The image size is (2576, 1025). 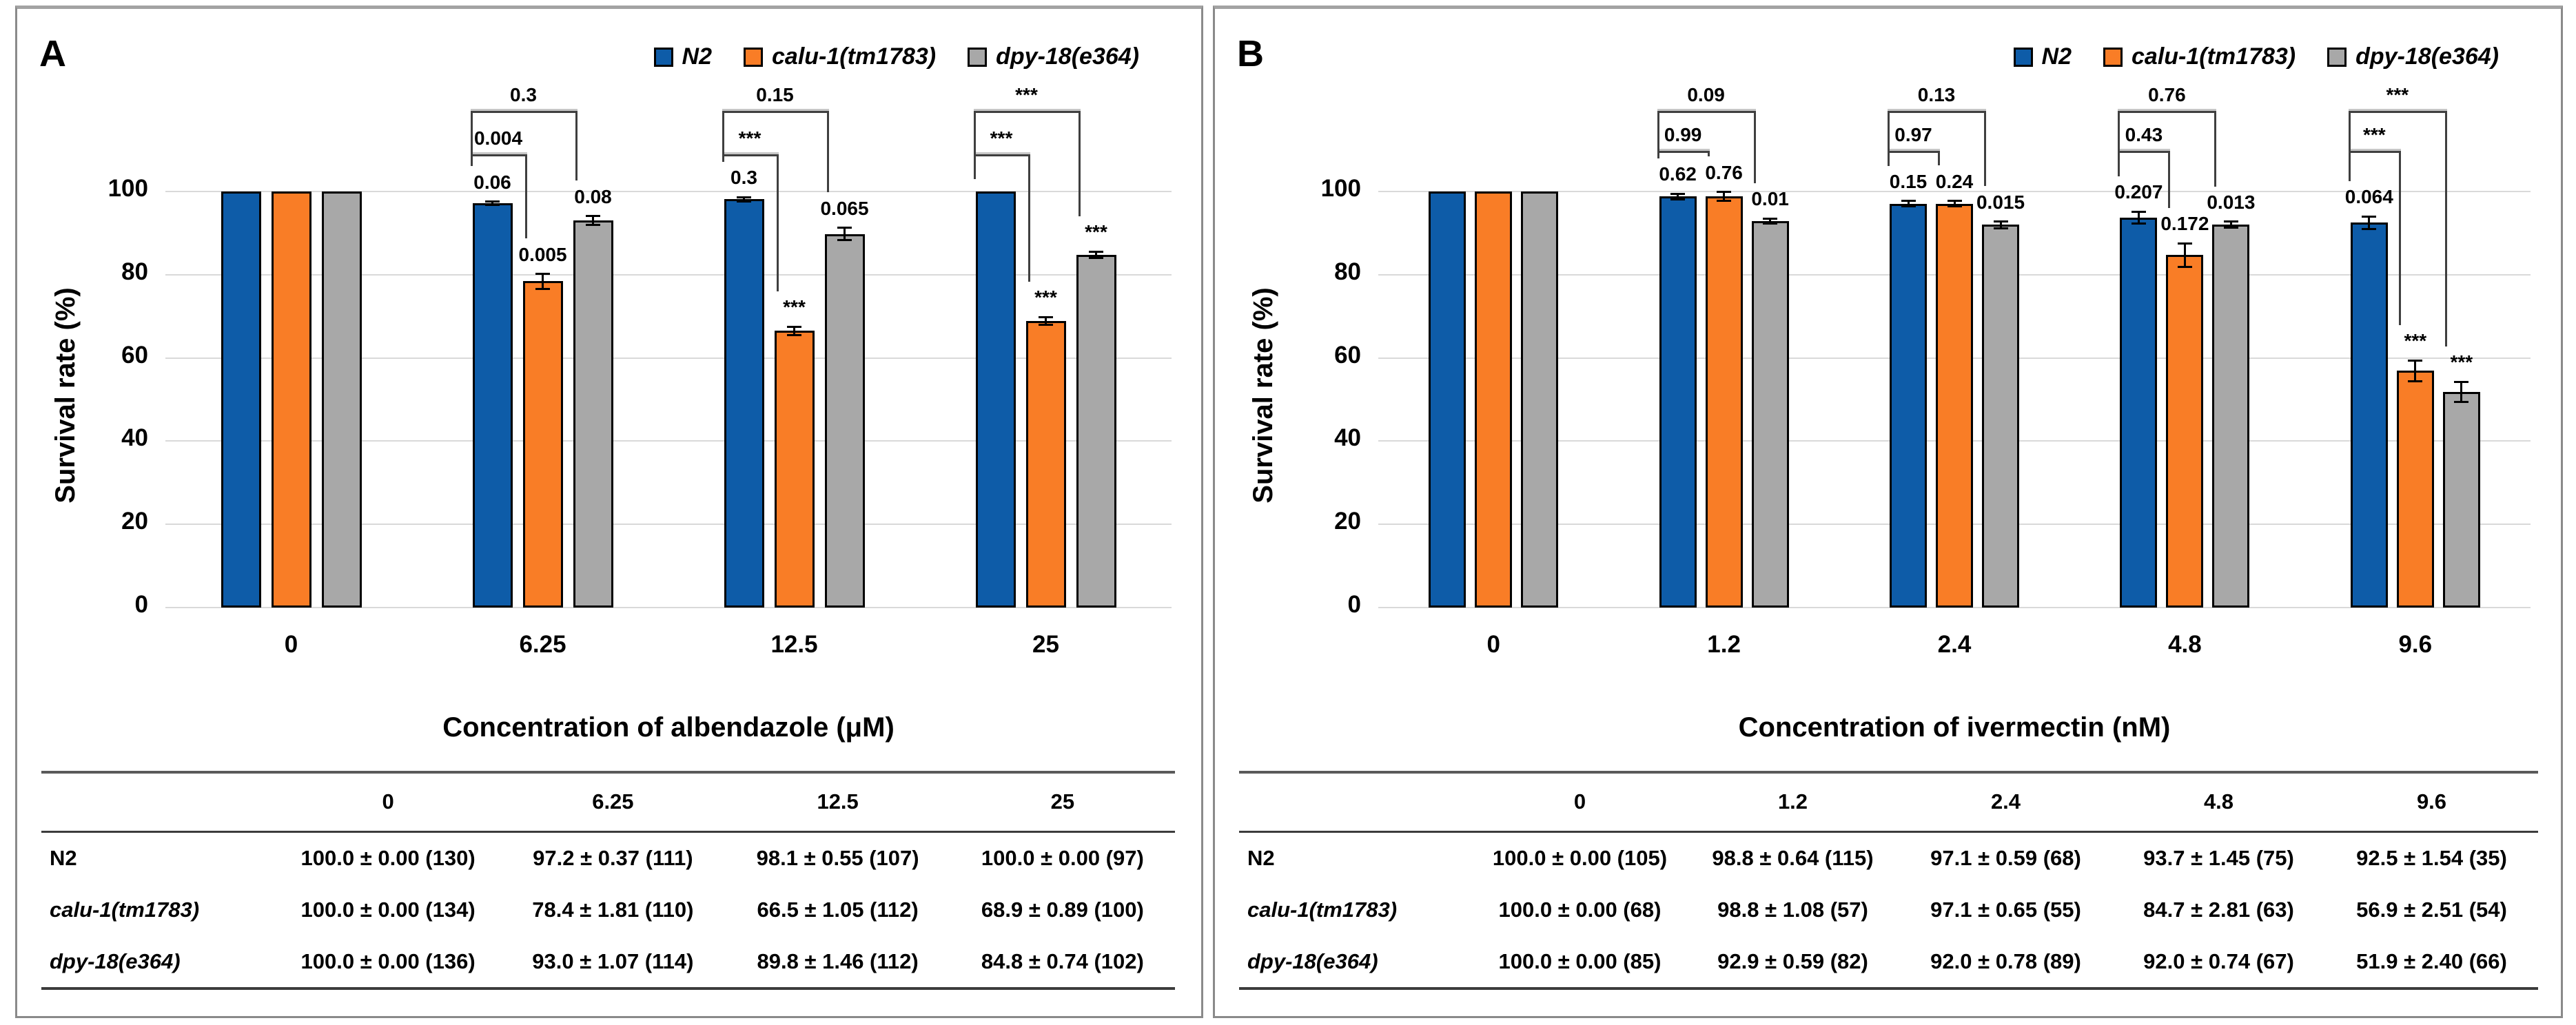 I want to click on y-tick-label: 80, so click(x=1347, y=271).